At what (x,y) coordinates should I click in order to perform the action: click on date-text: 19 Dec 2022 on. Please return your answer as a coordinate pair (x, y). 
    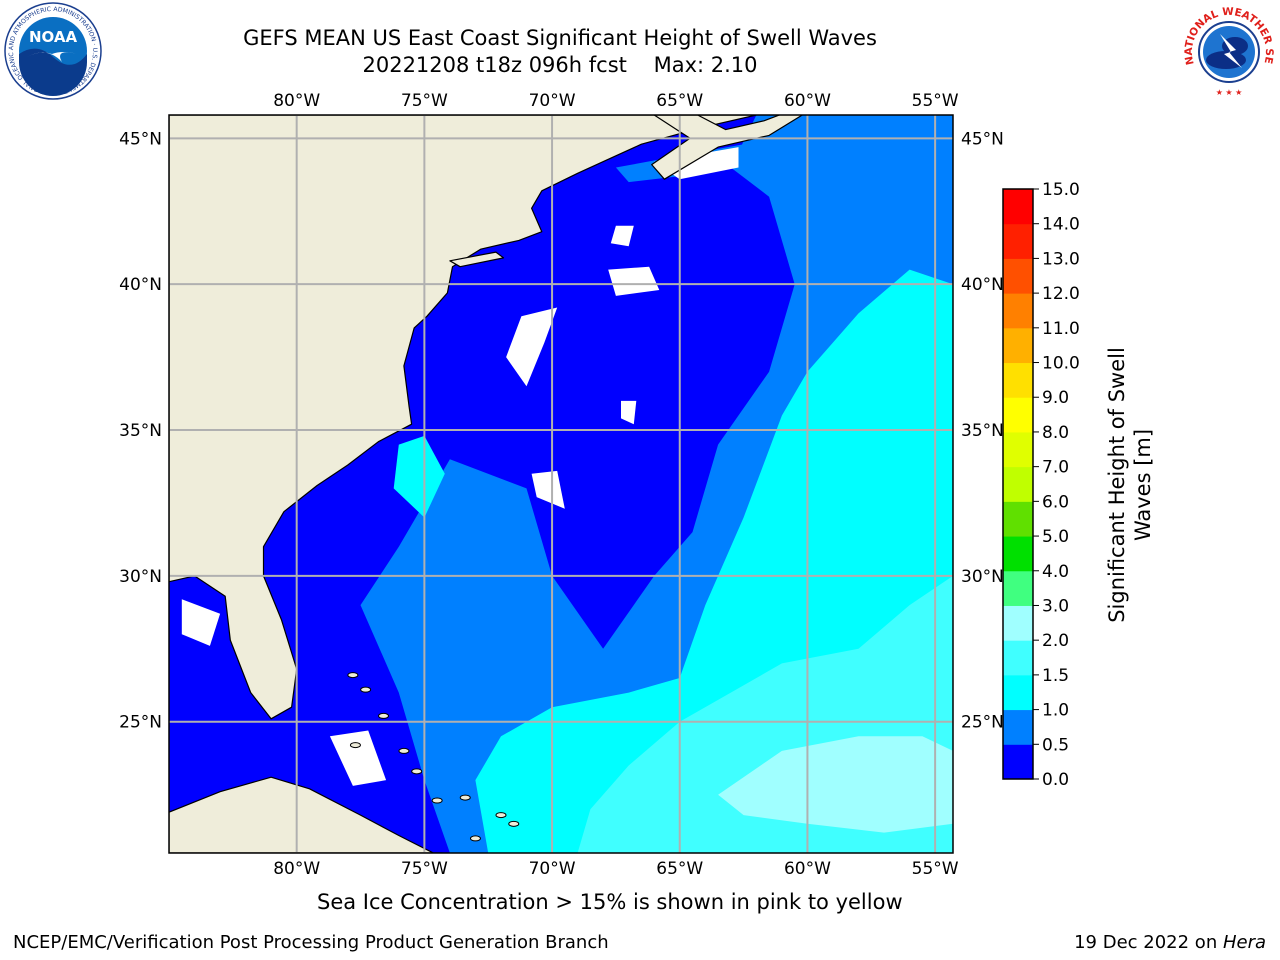
    Looking at the image, I should click on (1148, 942).